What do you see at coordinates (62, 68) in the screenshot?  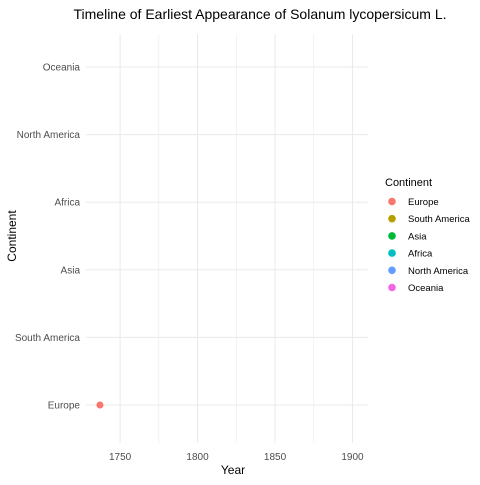 I see `y-tick-label: Oceania` at bounding box center [62, 68].